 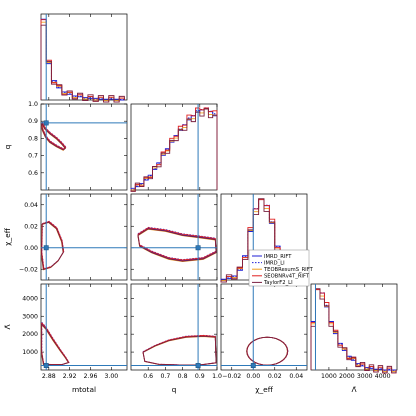 What do you see at coordinates (7, 146) in the screenshot?
I see `y-axis-label: q` at bounding box center [7, 146].